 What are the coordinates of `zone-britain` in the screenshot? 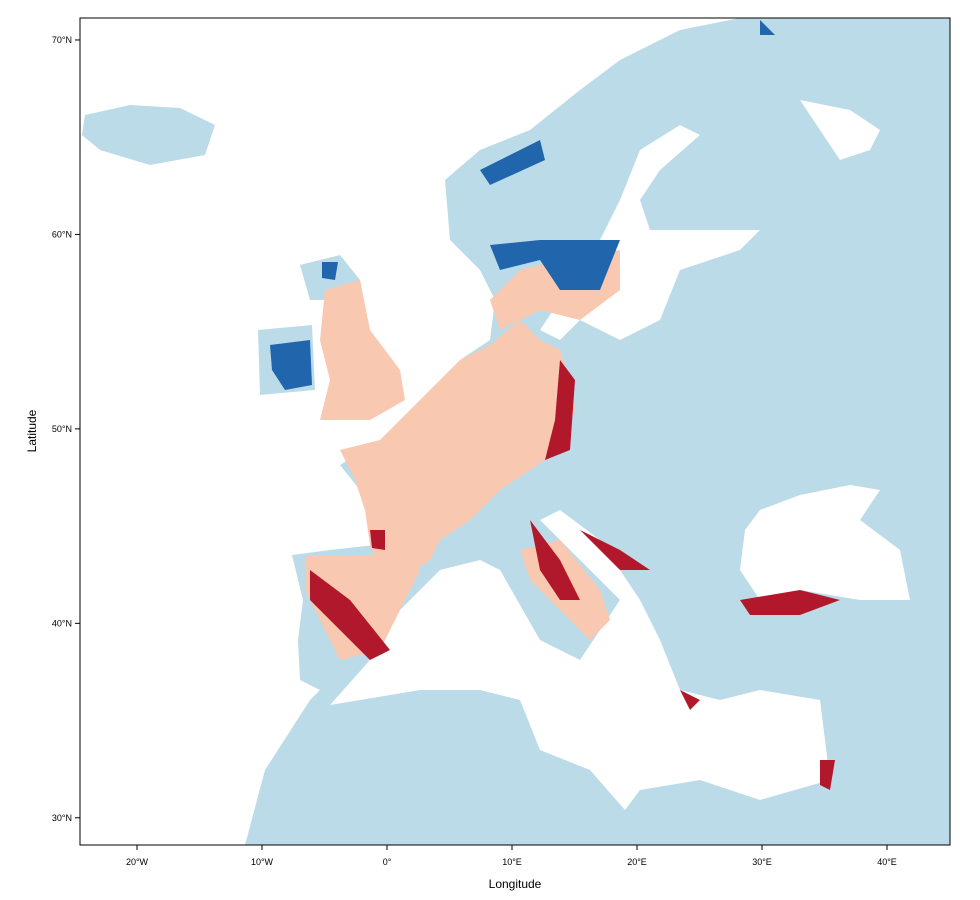 It's located at (362, 350).